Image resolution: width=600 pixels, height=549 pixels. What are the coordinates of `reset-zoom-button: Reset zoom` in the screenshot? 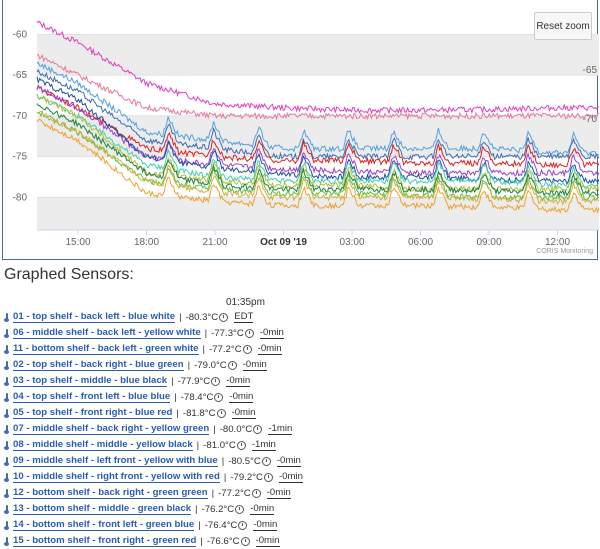 It's located at (563, 26).